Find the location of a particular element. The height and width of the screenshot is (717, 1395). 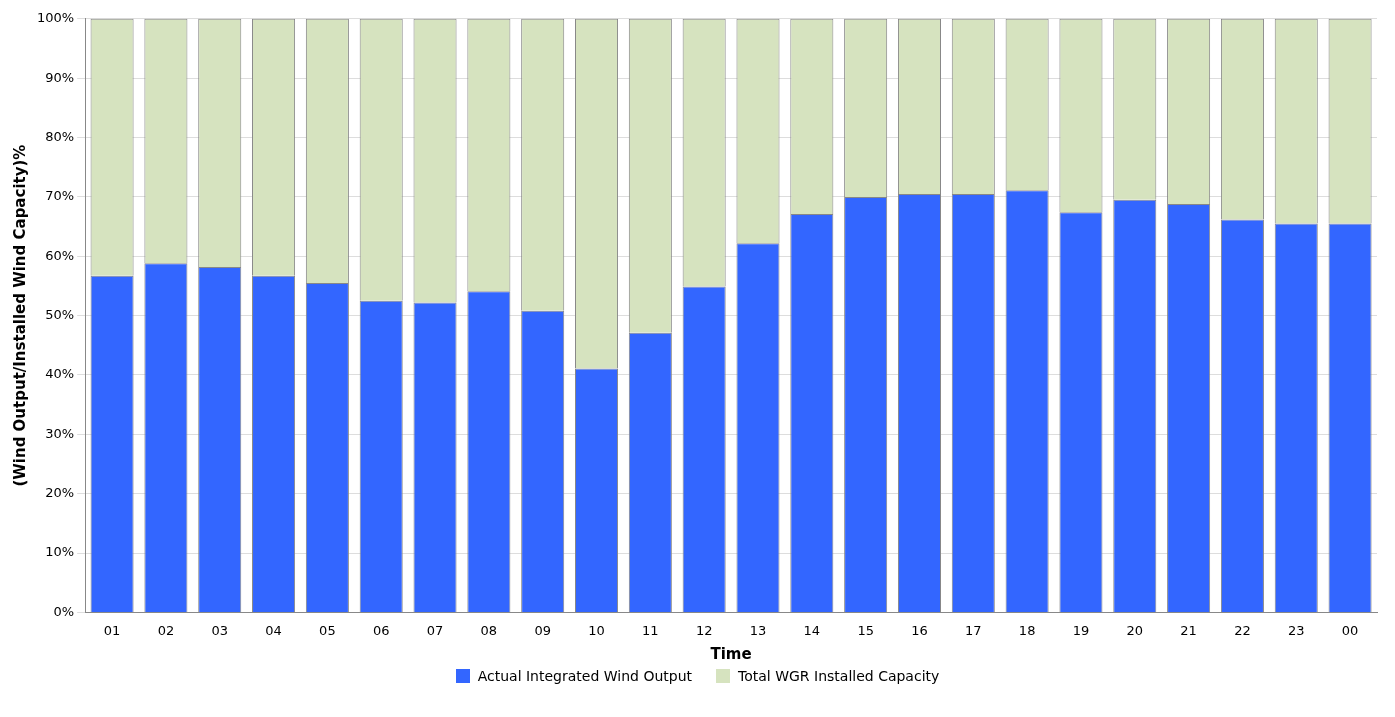

legend-label: Actual Integrated Wind Output is located at coordinates (585, 676).